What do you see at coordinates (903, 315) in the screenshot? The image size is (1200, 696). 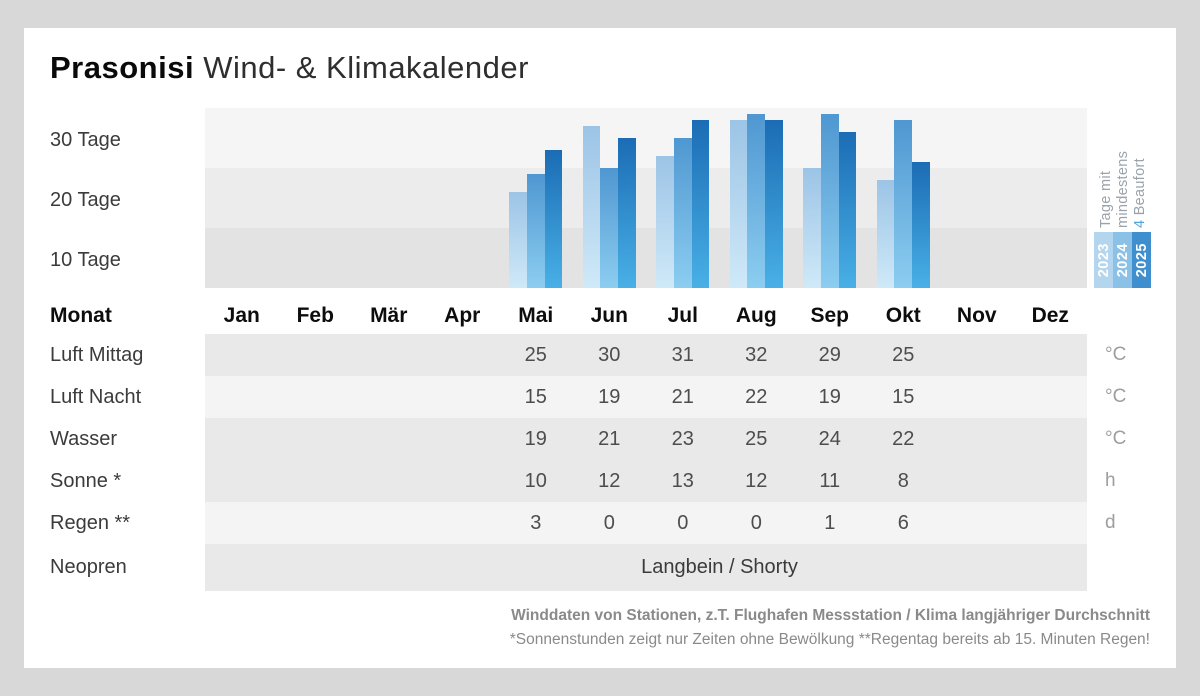 I see `month-label-okt: Okt` at bounding box center [903, 315].